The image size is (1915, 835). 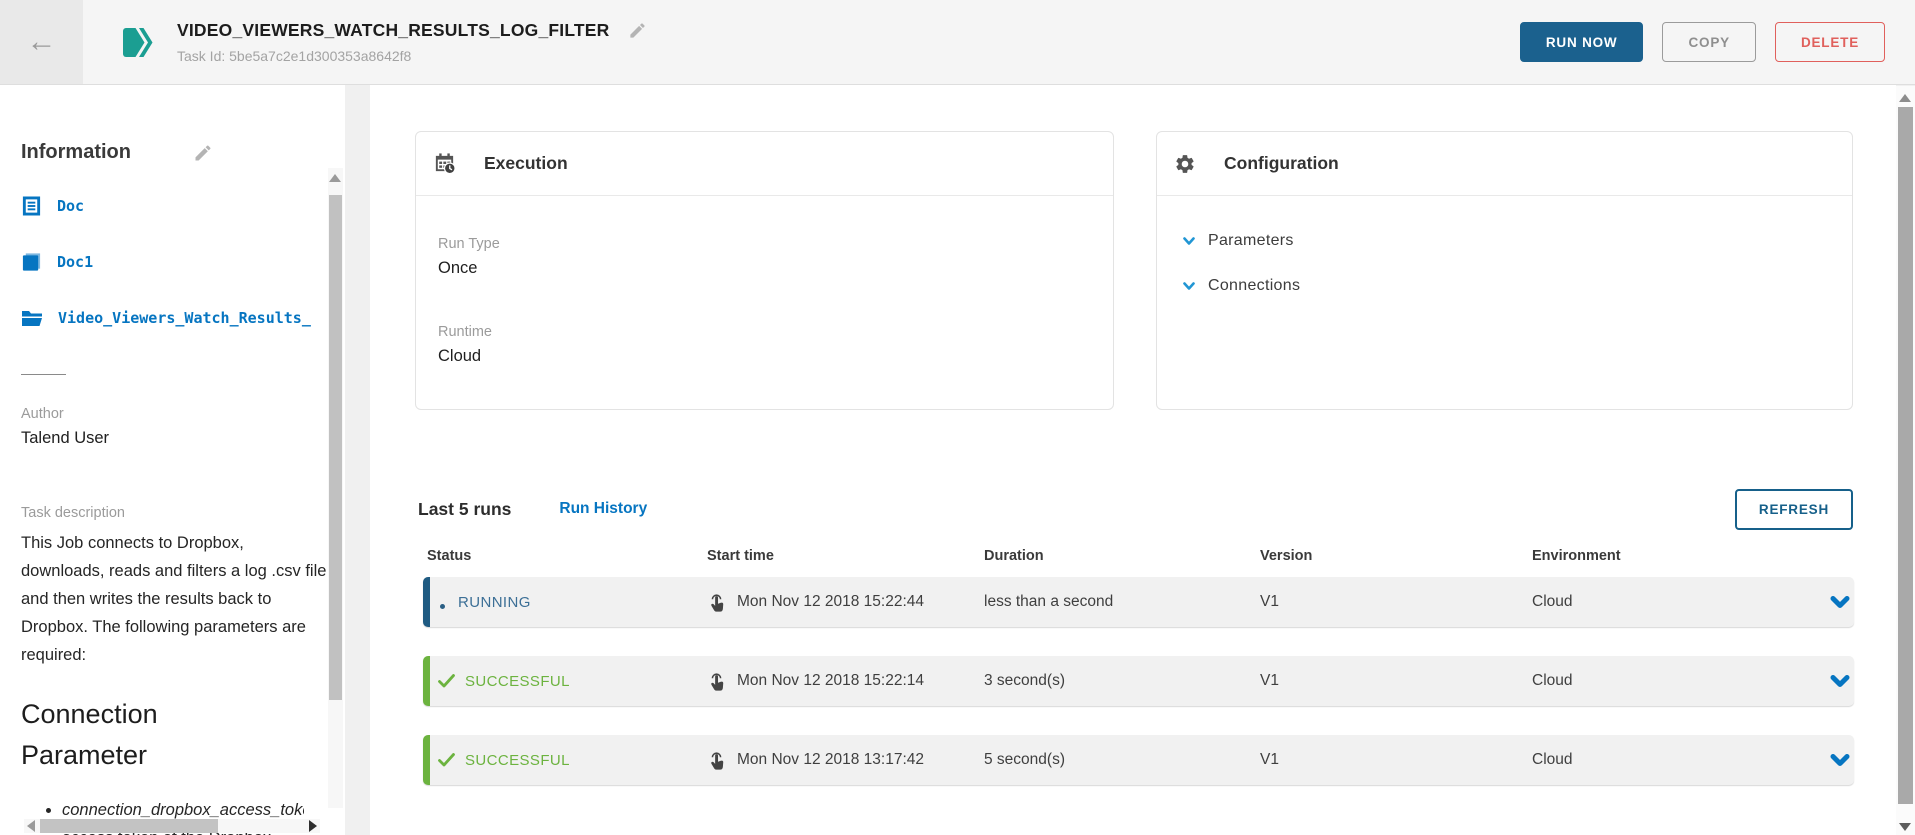 I want to click on scroll-down-arrow-icon, so click(x=1905, y=827).